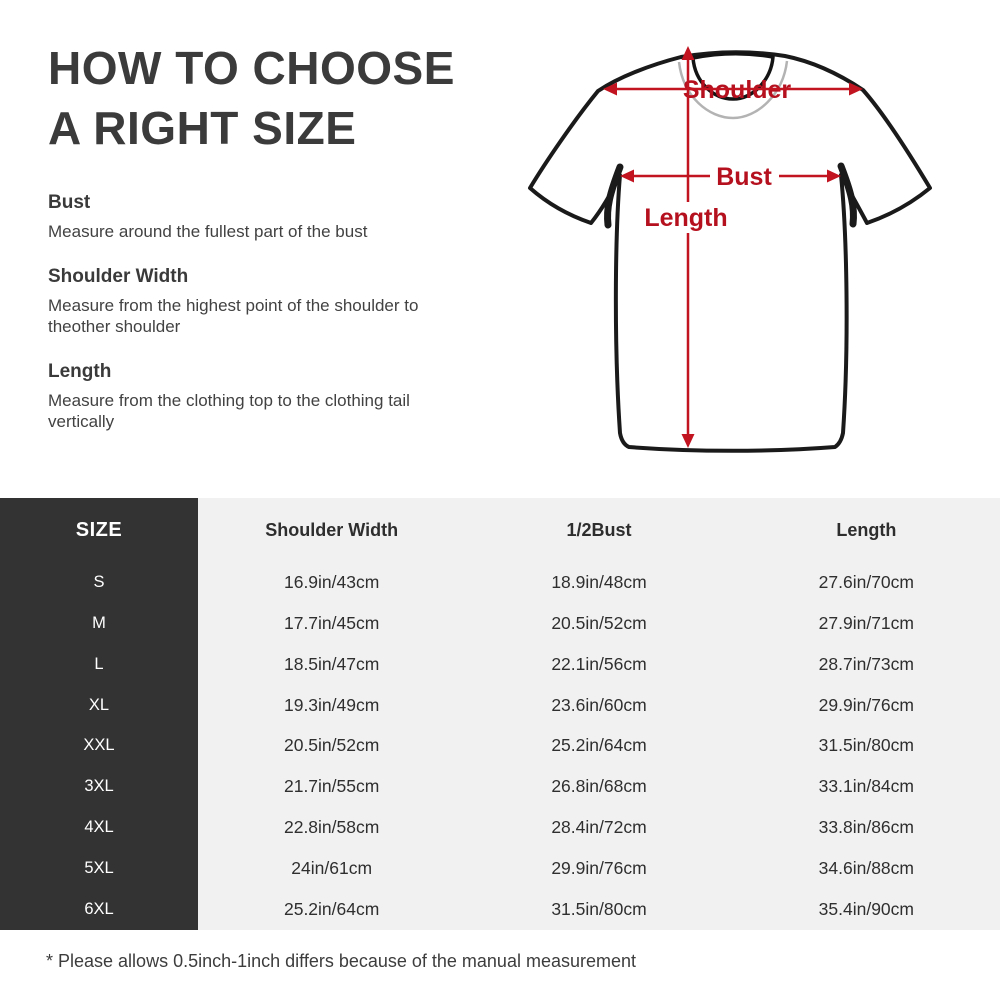  What do you see at coordinates (866, 786) in the screenshot?
I see `length-value: 33.1in/84cm` at bounding box center [866, 786].